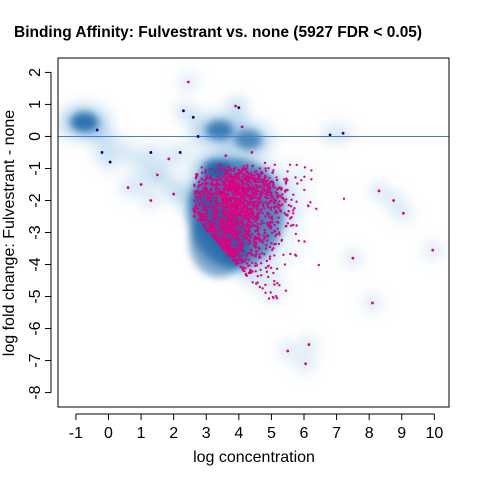 The width and height of the screenshot is (480, 480). Describe the element at coordinates (35, 168) in the screenshot. I see `y-tick-label: -1` at that location.